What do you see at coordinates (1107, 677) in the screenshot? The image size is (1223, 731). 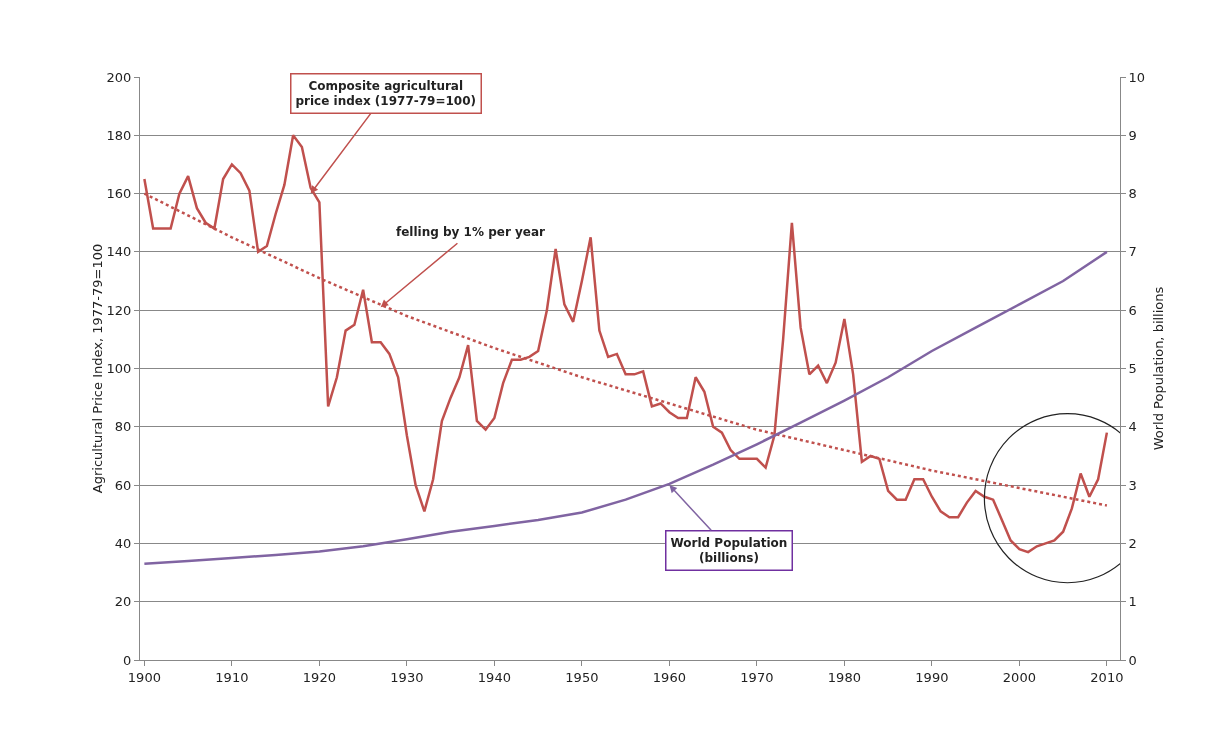 I see `x-tick-label: 2010` at bounding box center [1107, 677].